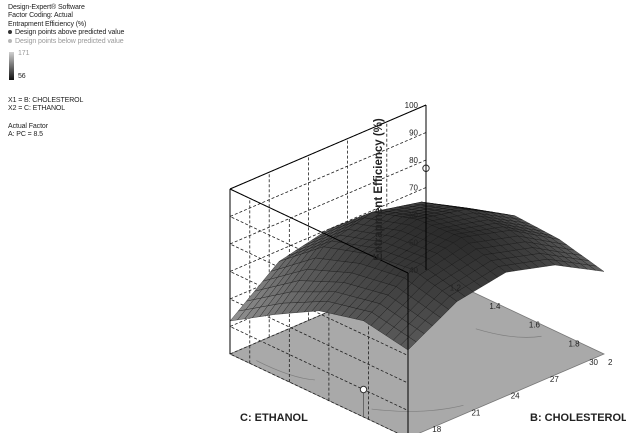 The image size is (626, 433). What do you see at coordinates (456, 287) in the screenshot?
I see `x-tick-label: 1.2` at bounding box center [456, 287].